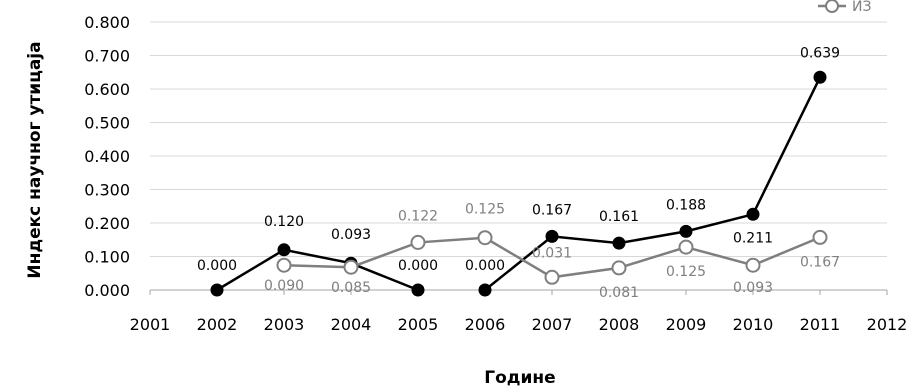 This screenshot has width=914, height=390. Describe the element at coordinates (485, 324) in the screenshot. I see `x-tick-label: 2006` at that location.